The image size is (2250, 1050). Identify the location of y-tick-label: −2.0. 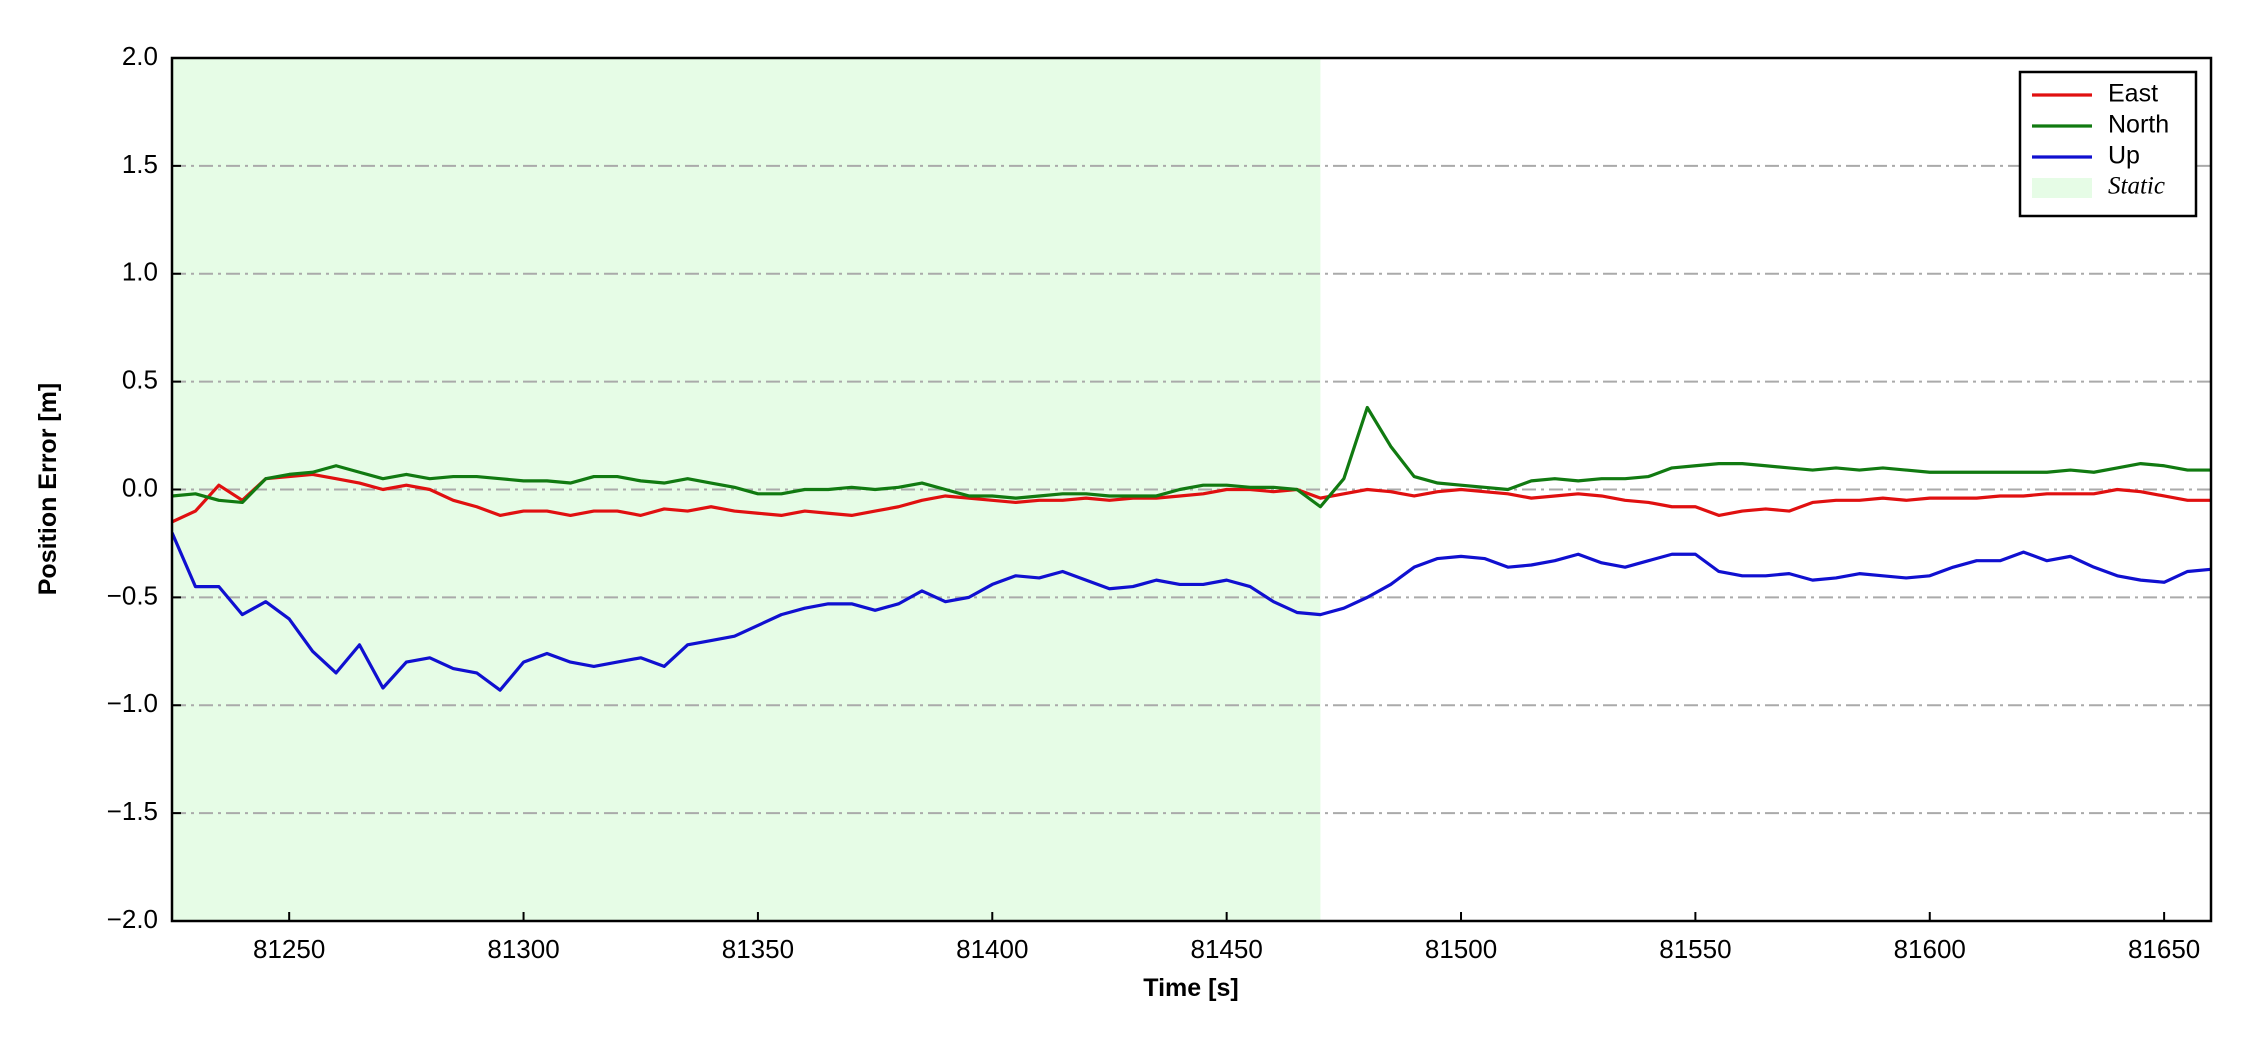
(132, 919).